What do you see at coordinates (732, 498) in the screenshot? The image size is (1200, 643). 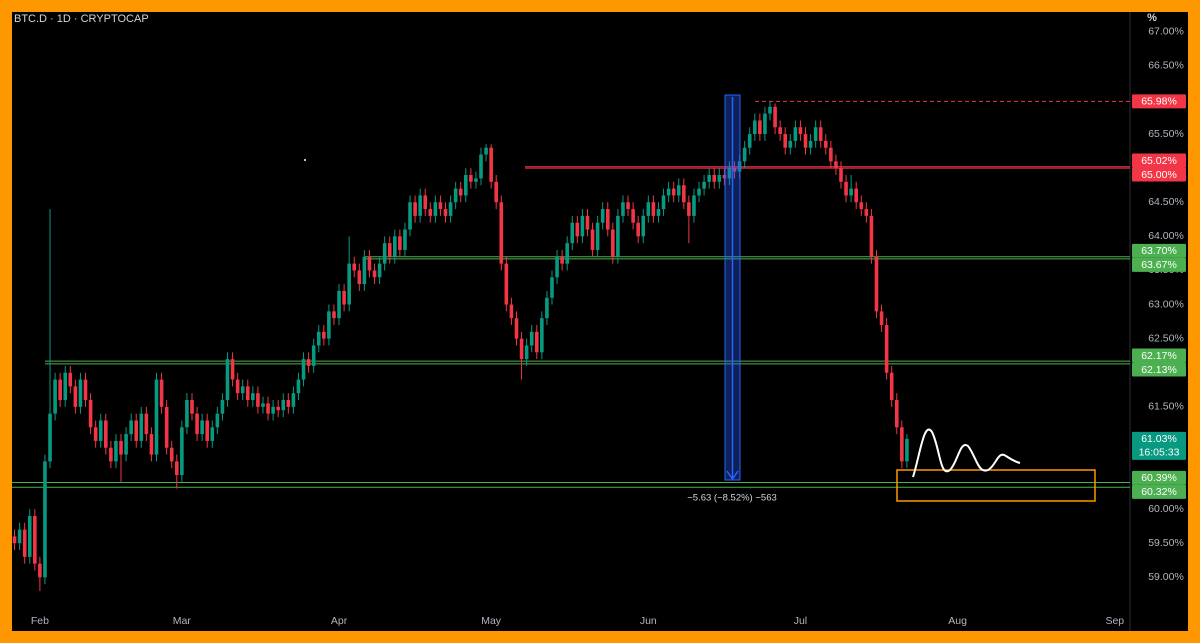 I see `measure-label: −5.63 (−8.52%) −563` at bounding box center [732, 498].